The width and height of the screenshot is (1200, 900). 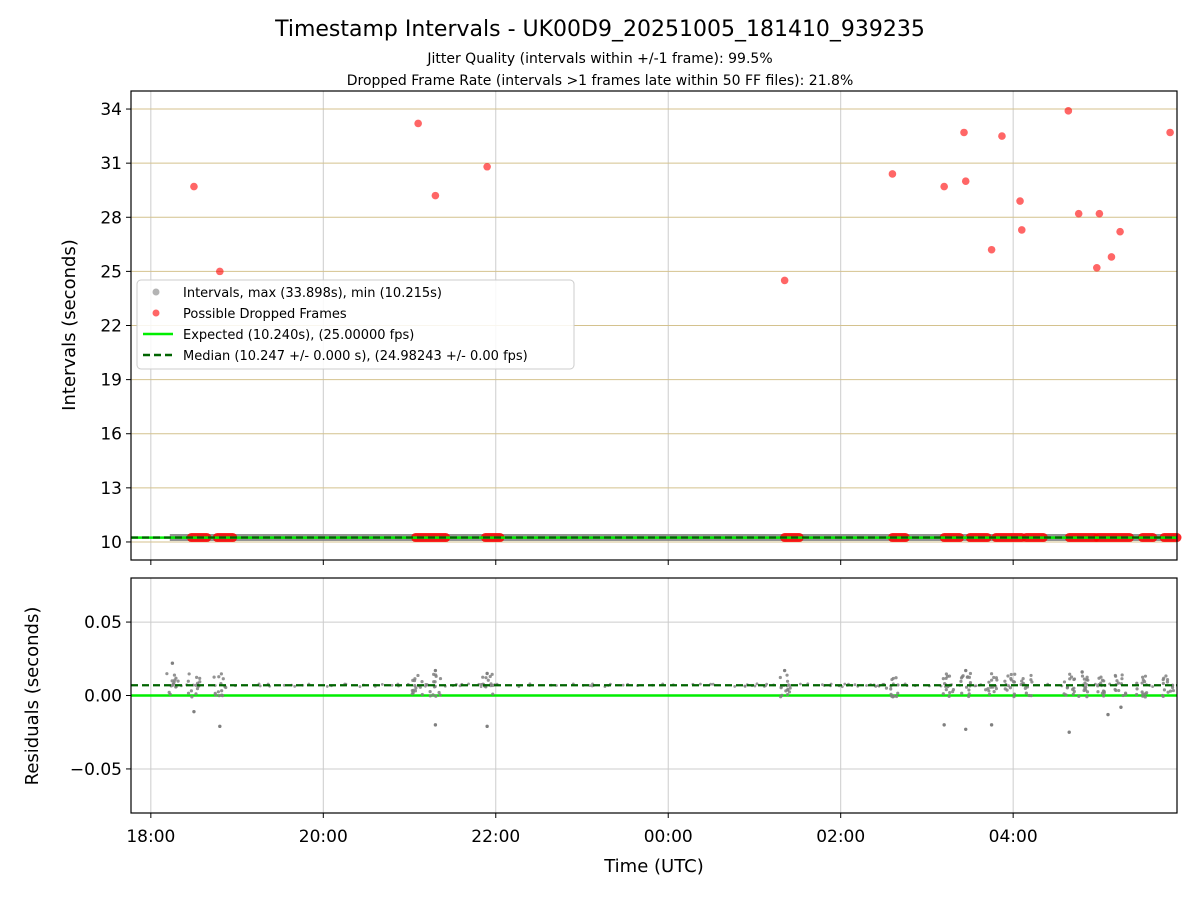 I want to click on legend-dropped-label: Possible Dropped Frames, so click(x=265, y=314).